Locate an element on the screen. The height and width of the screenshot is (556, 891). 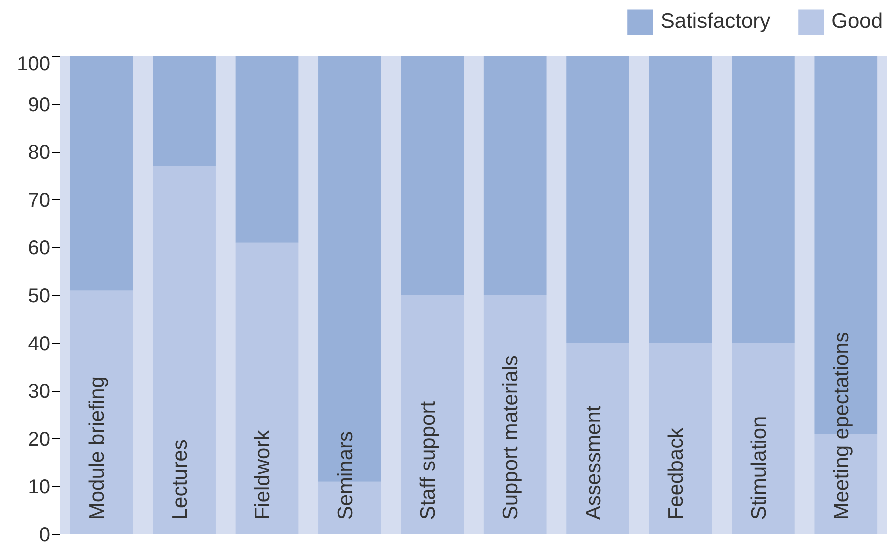
y-tick-label: 50 is located at coordinates (39, 297).